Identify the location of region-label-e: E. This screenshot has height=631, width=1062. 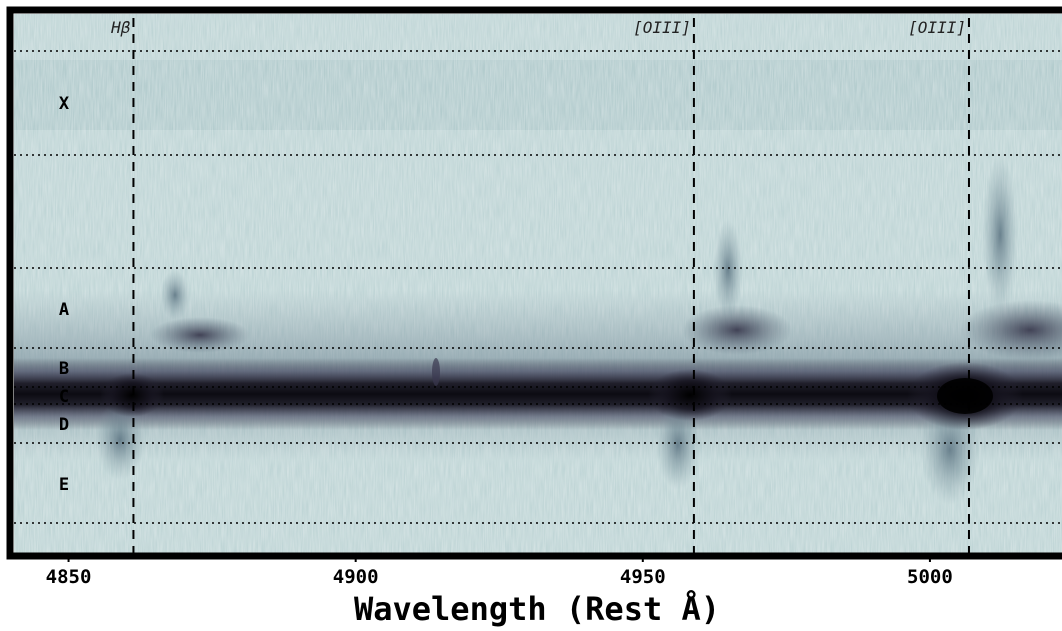
(64, 485).